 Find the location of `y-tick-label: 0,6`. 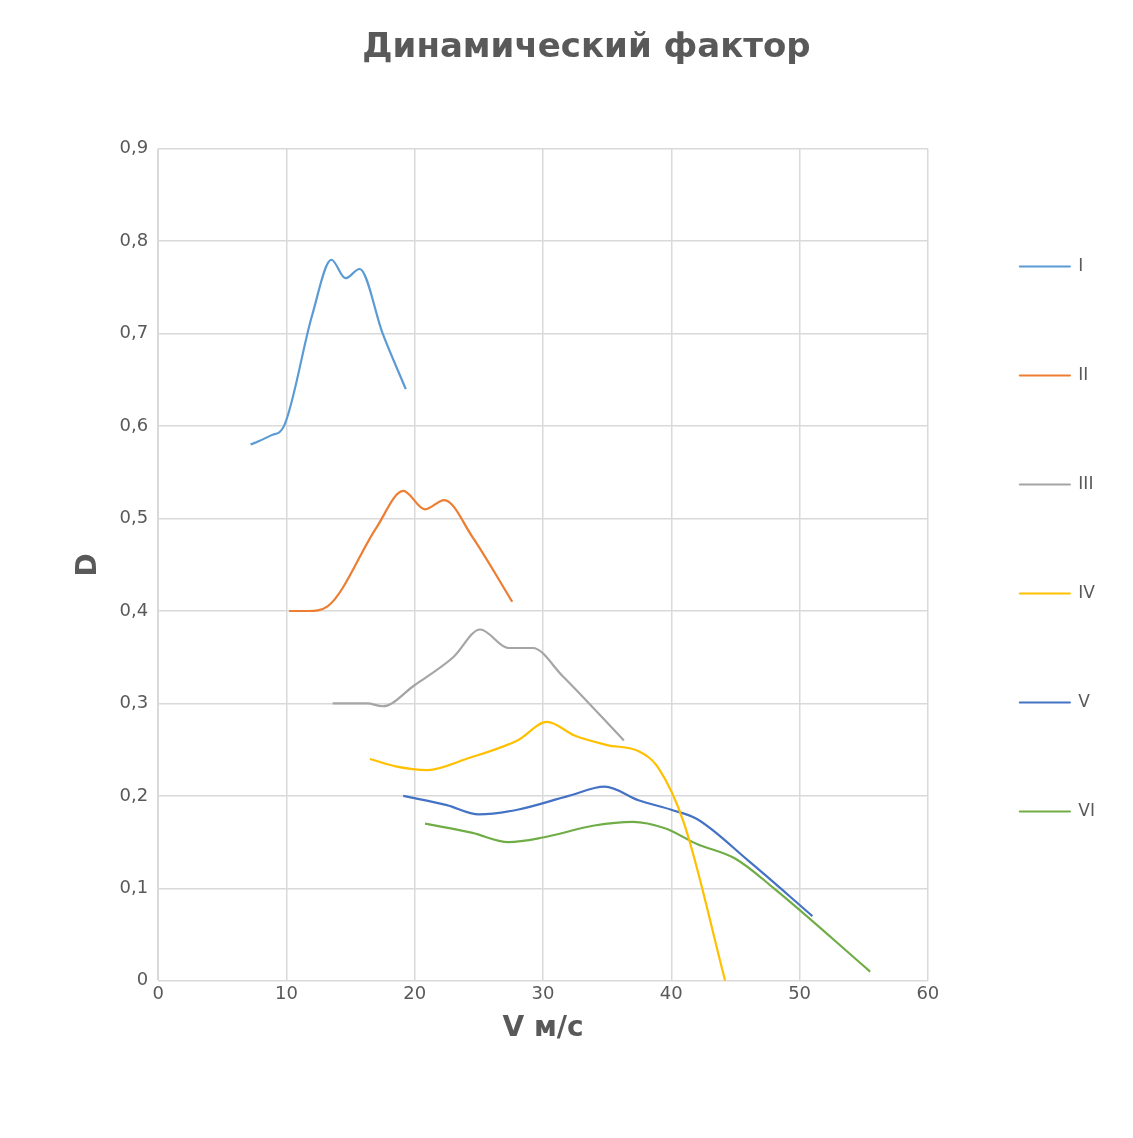

y-tick-label: 0,6 is located at coordinates (134, 424).